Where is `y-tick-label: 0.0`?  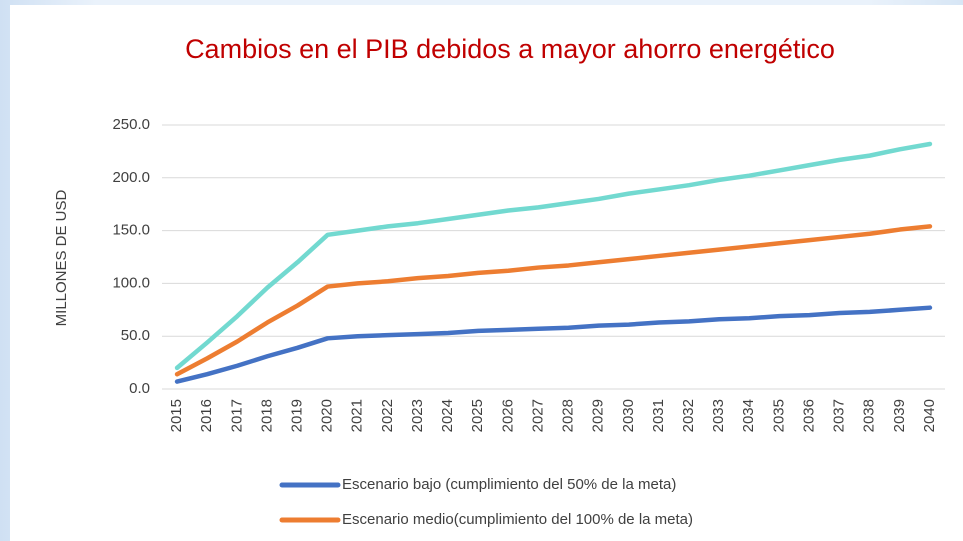
y-tick-label: 0.0 is located at coordinates (139, 388).